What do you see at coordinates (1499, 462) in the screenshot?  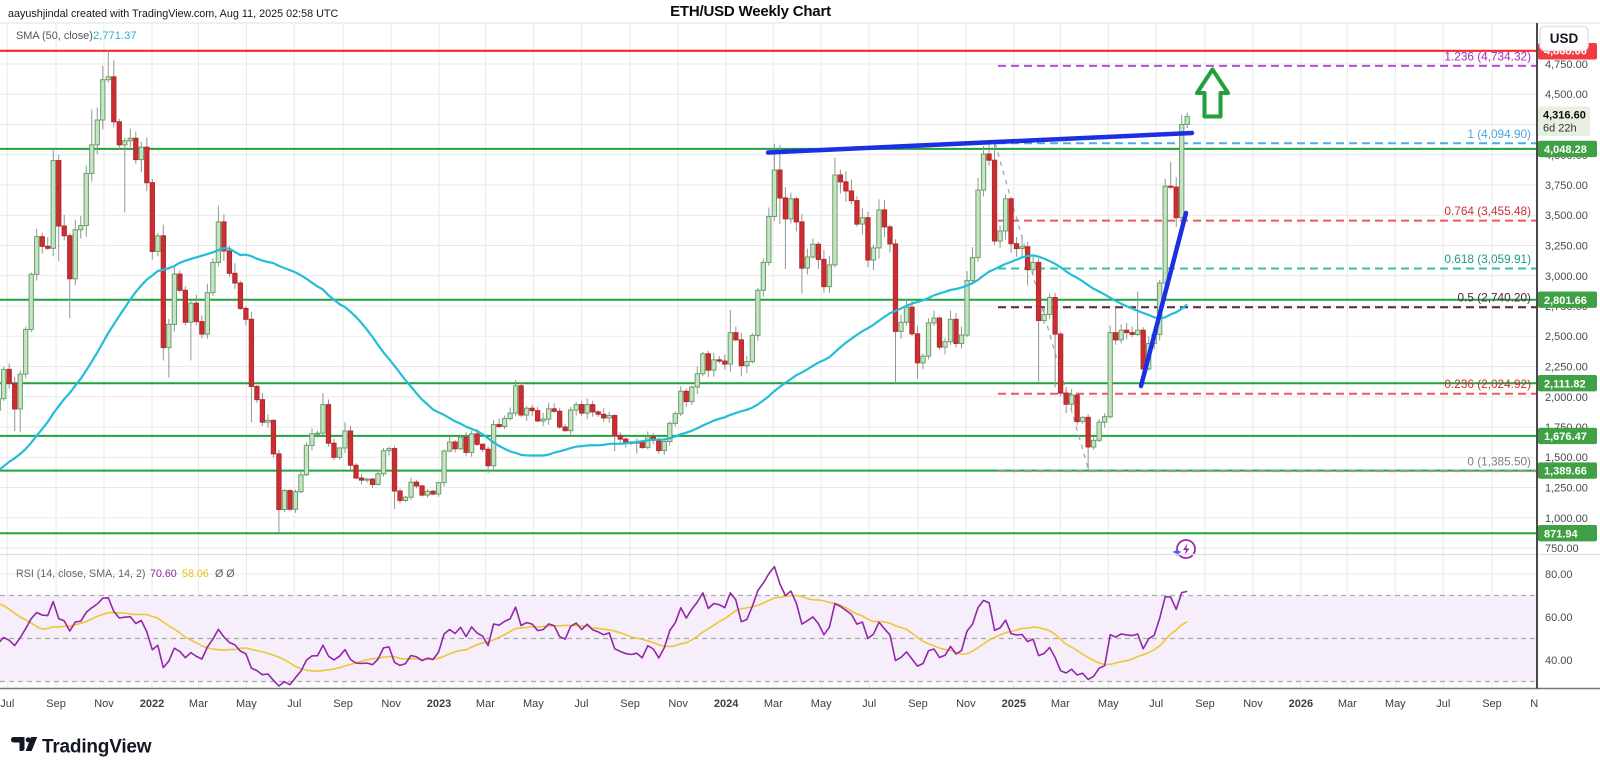 I see `svg-text: 0 (1,385.50)` at bounding box center [1499, 462].